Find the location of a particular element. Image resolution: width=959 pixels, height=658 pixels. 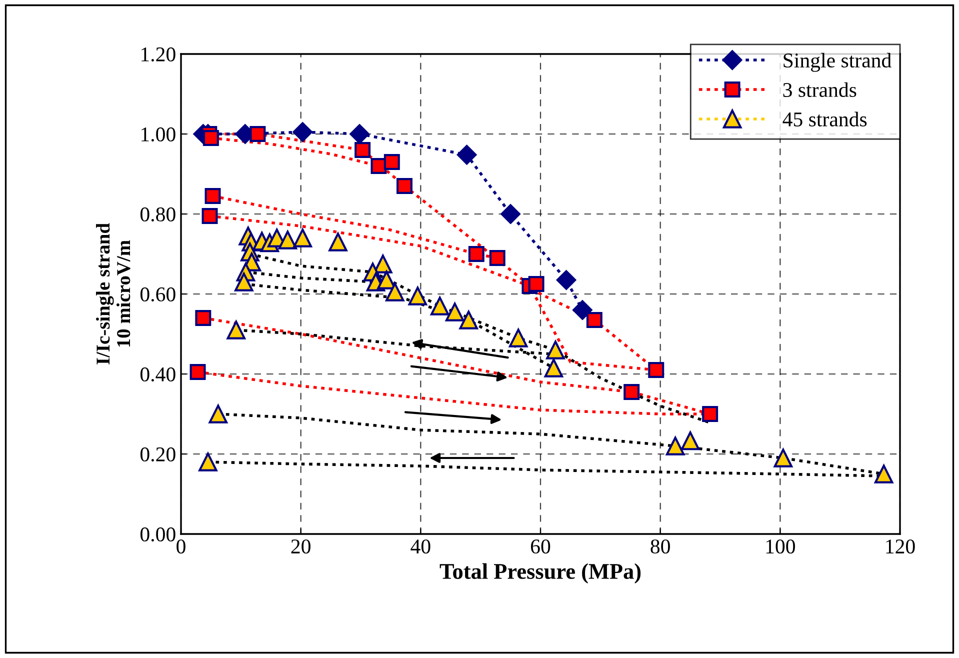

legend-label: 45 strands is located at coordinates (824, 119).